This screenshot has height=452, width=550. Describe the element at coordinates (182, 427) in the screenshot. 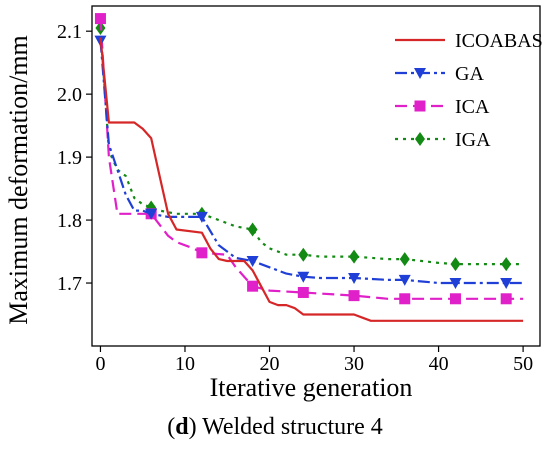

I see `caption-letter: d` at that location.